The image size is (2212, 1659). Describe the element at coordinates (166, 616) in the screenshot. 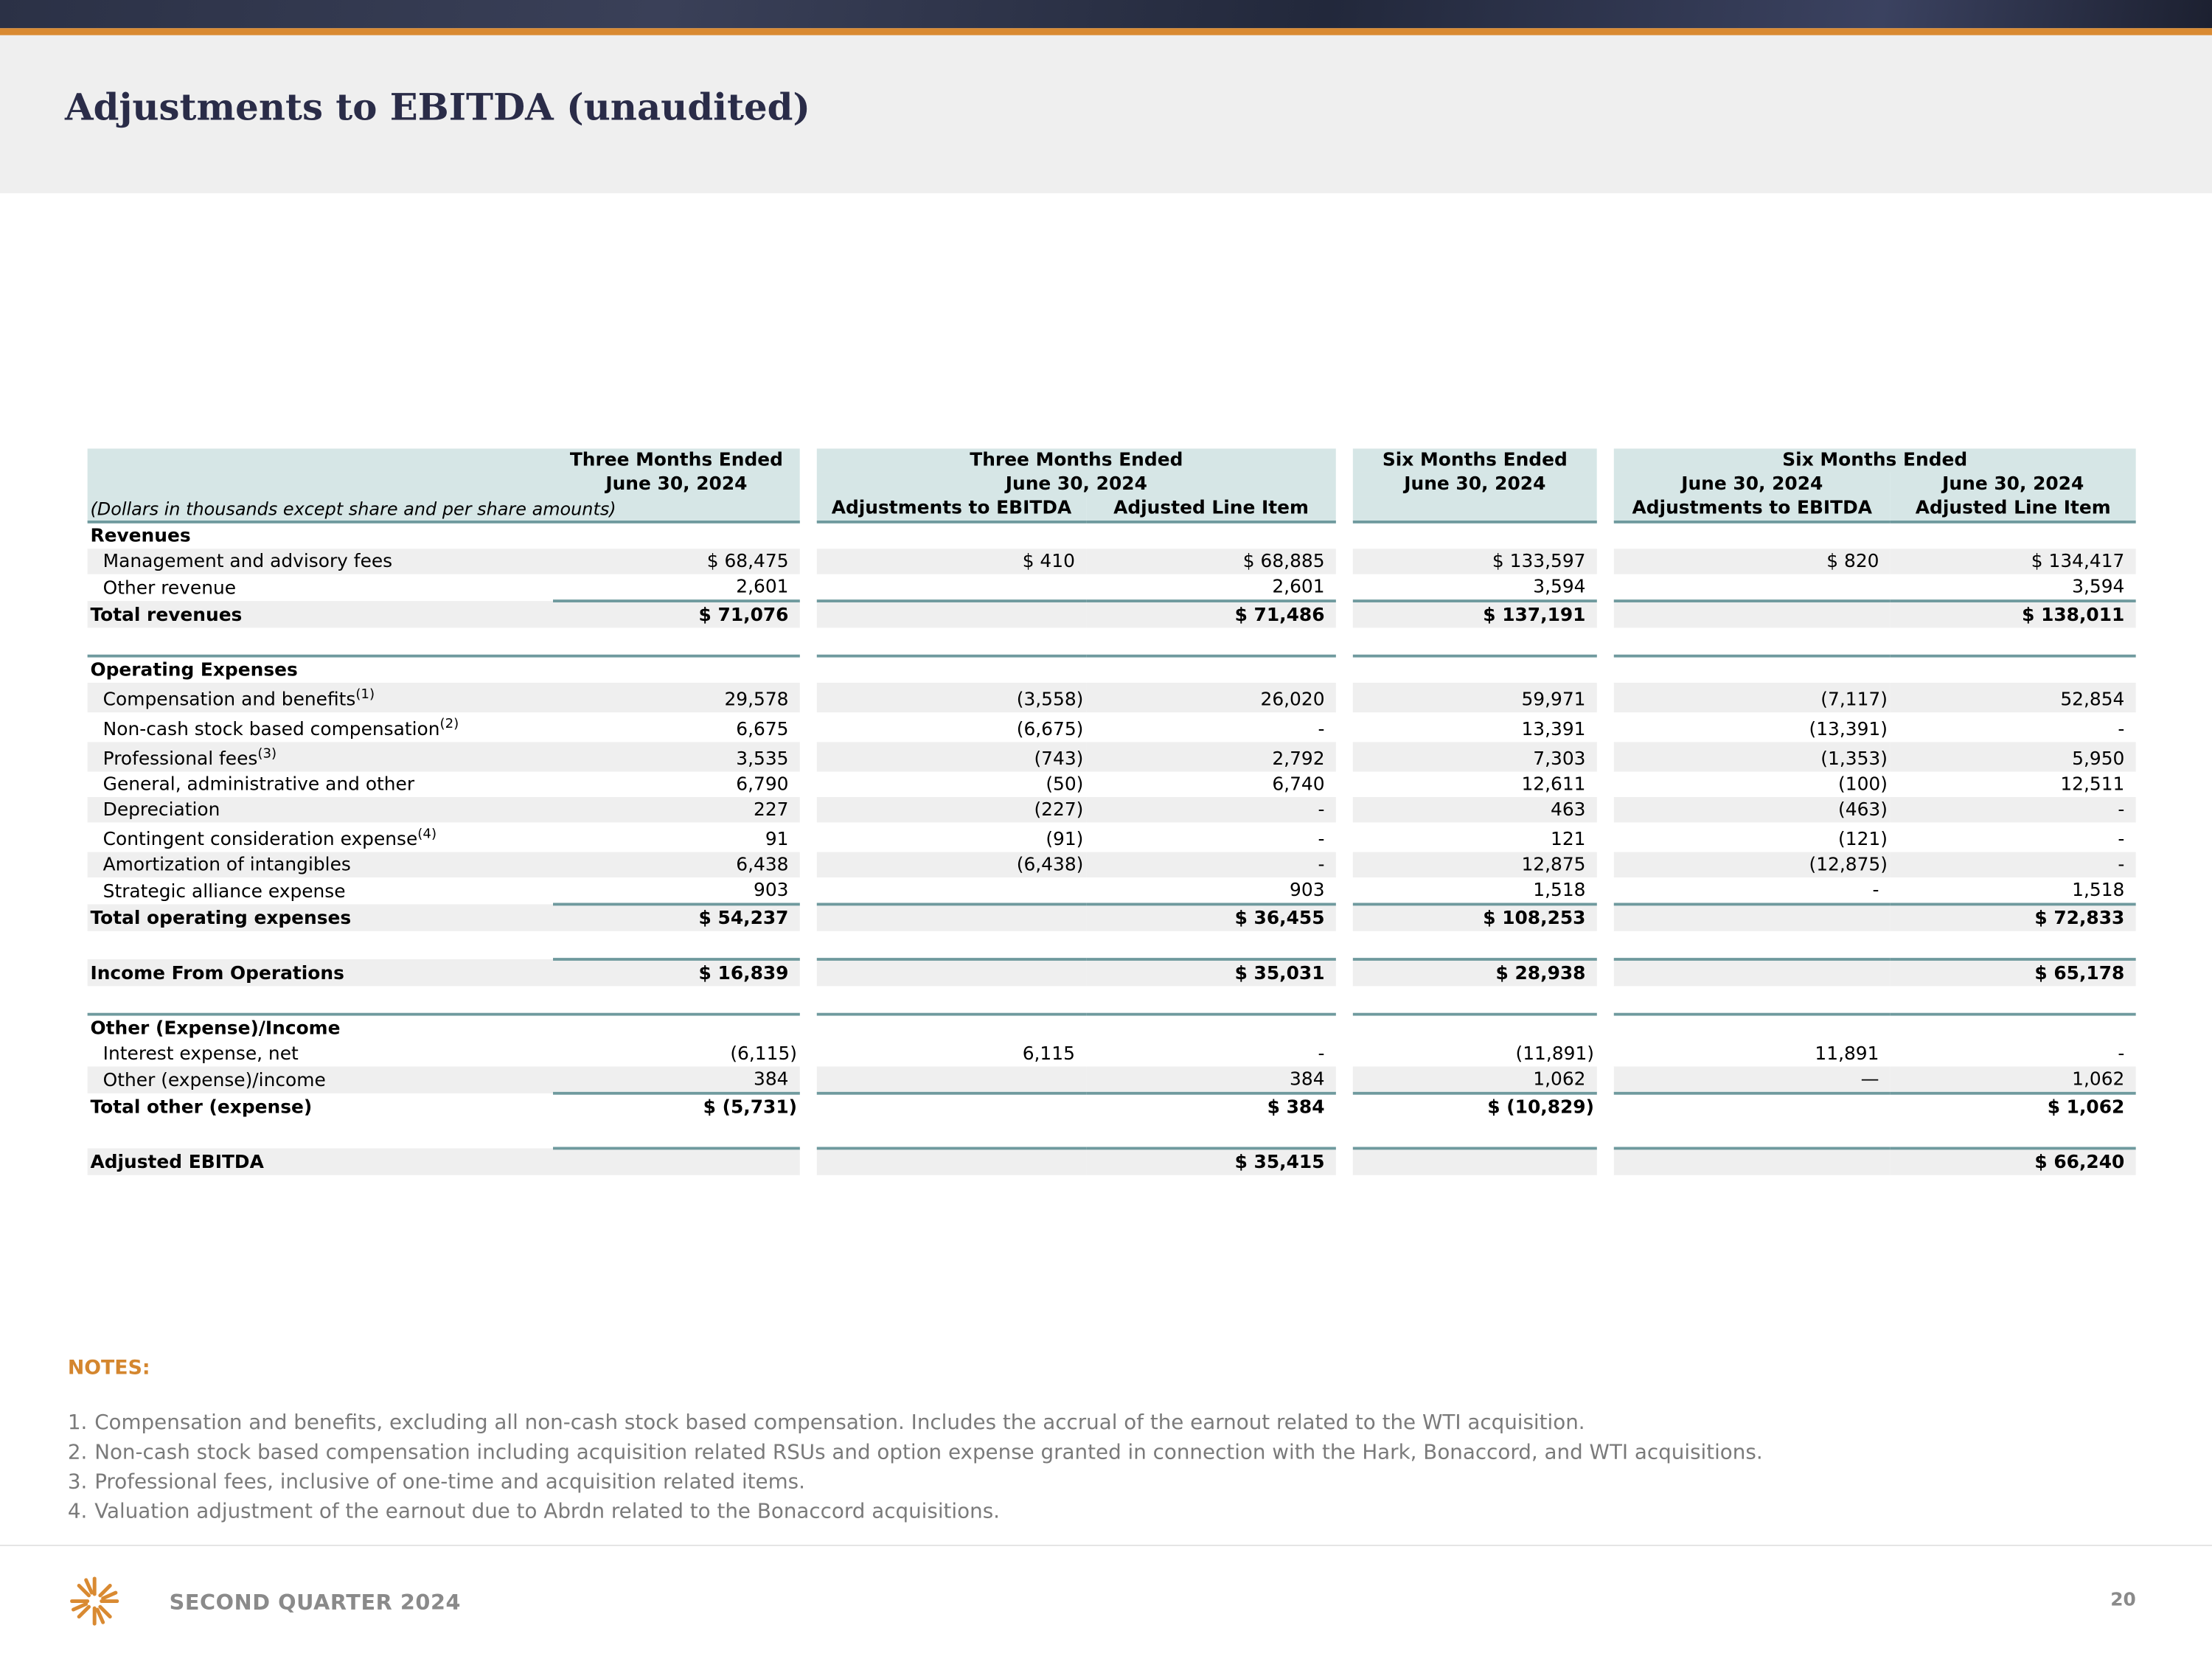

I see `row-label-text: Total revenues` at that location.